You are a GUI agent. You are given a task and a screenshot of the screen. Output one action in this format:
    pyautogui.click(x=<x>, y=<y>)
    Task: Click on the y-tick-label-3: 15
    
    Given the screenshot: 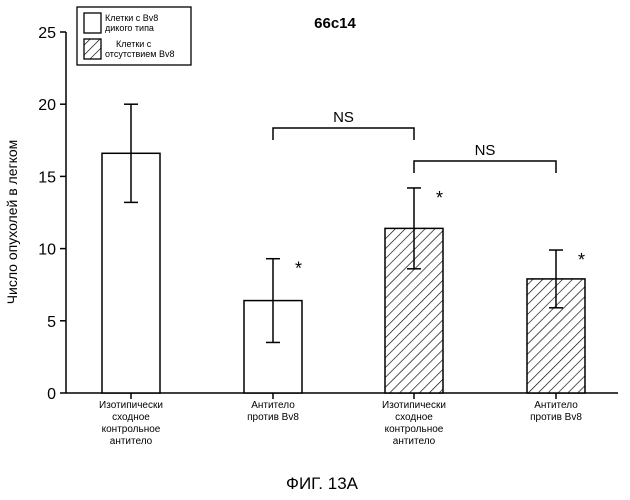 What is the action you would take?
    pyautogui.click(x=47, y=177)
    